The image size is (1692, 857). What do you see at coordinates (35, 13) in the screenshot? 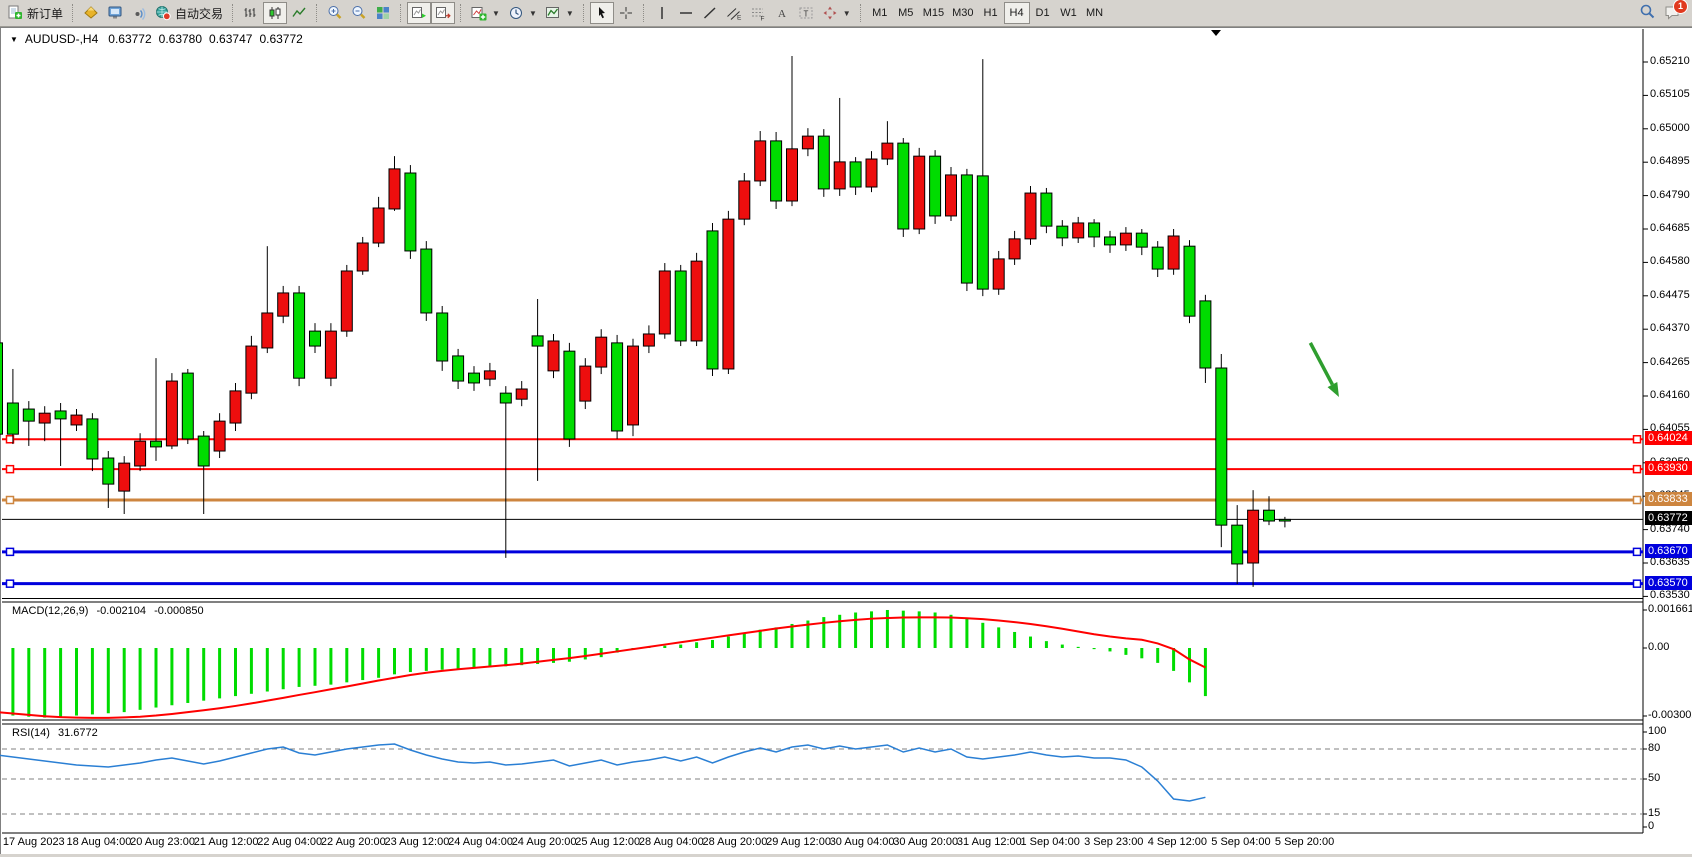
I see `new-order-button: 新订单` at bounding box center [35, 13].